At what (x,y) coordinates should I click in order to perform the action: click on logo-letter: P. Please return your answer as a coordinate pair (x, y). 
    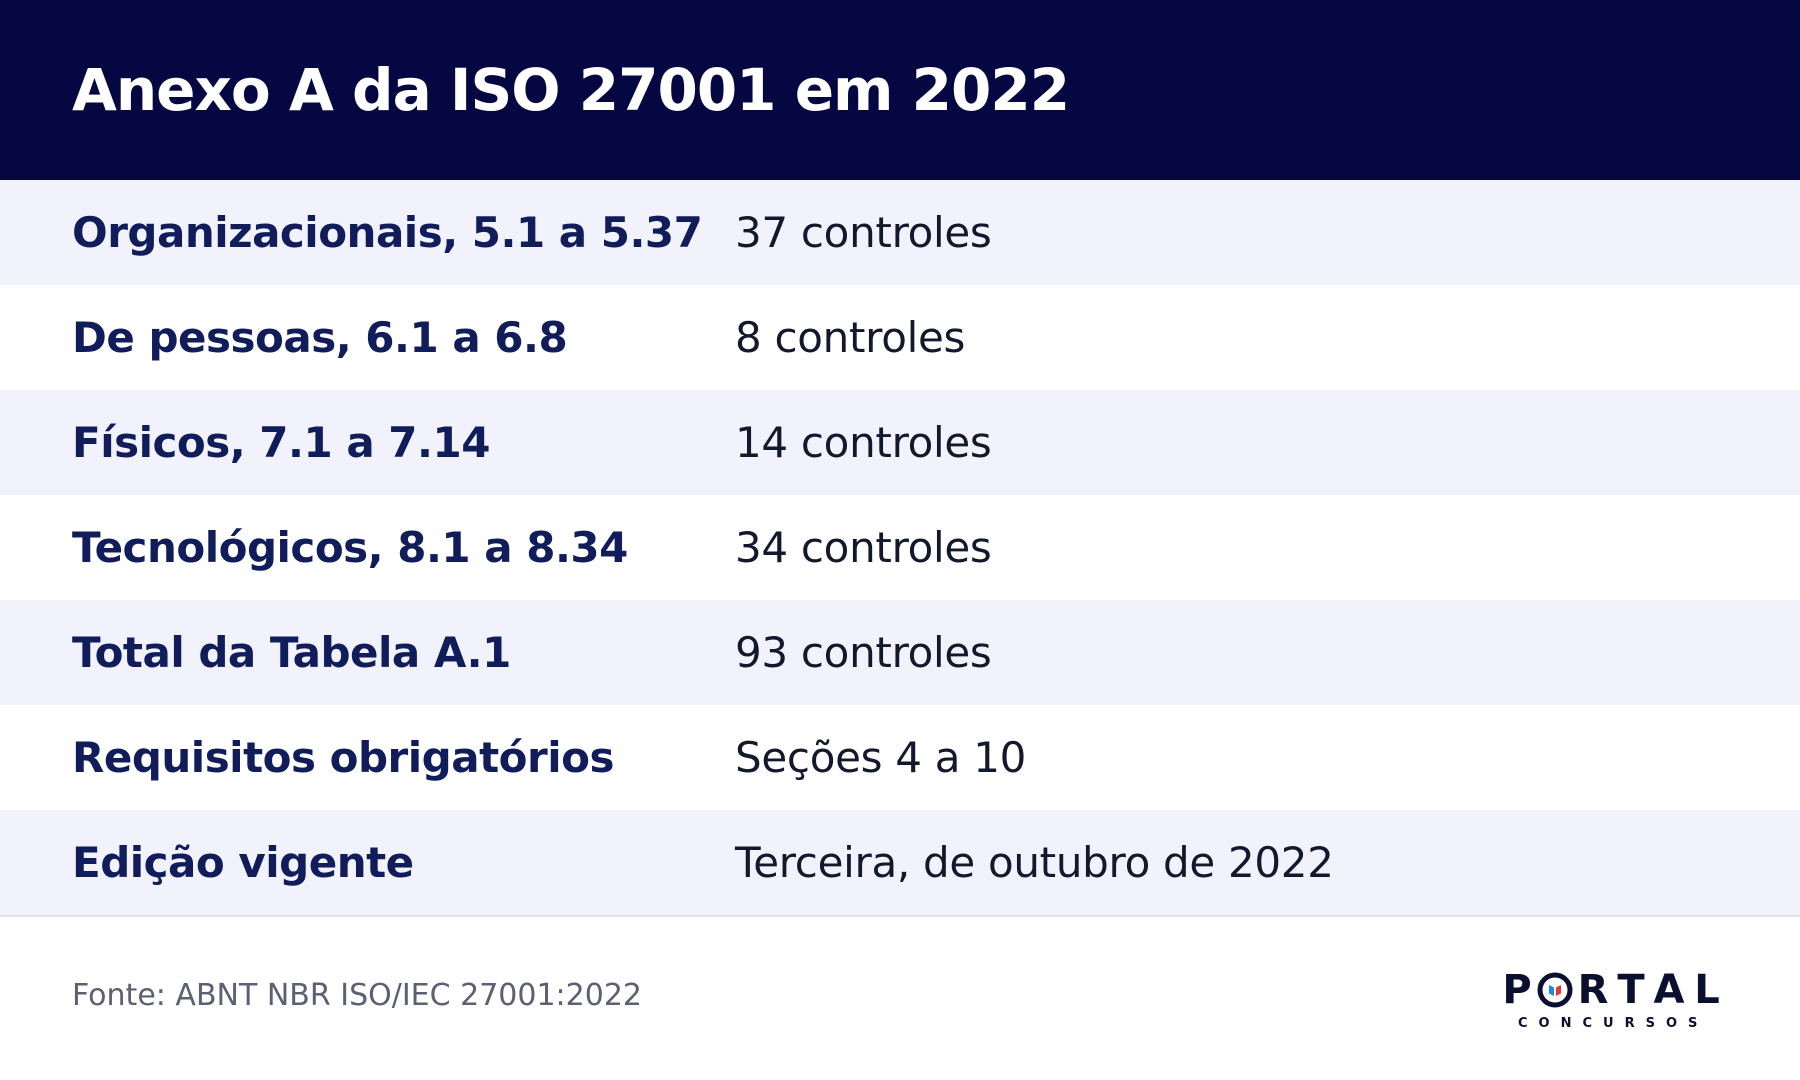
    Looking at the image, I should click on (1517, 990).